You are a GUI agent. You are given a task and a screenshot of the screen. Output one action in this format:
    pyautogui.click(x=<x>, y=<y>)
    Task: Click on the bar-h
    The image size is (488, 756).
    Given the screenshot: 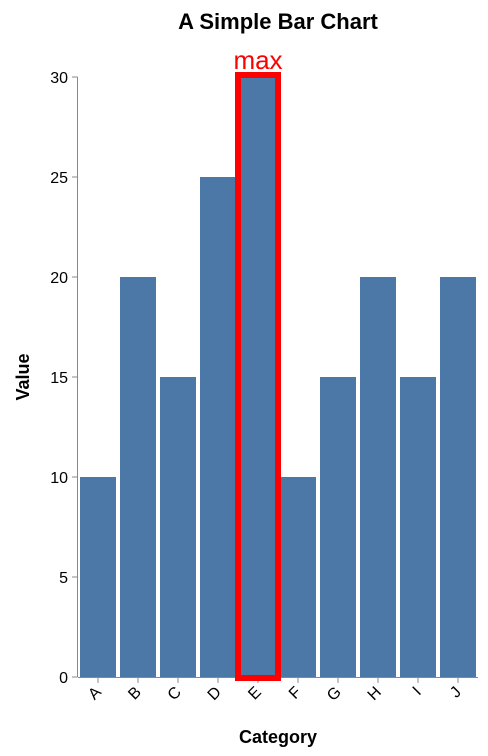 What is the action you would take?
    pyautogui.click(x=378, y=477)
    